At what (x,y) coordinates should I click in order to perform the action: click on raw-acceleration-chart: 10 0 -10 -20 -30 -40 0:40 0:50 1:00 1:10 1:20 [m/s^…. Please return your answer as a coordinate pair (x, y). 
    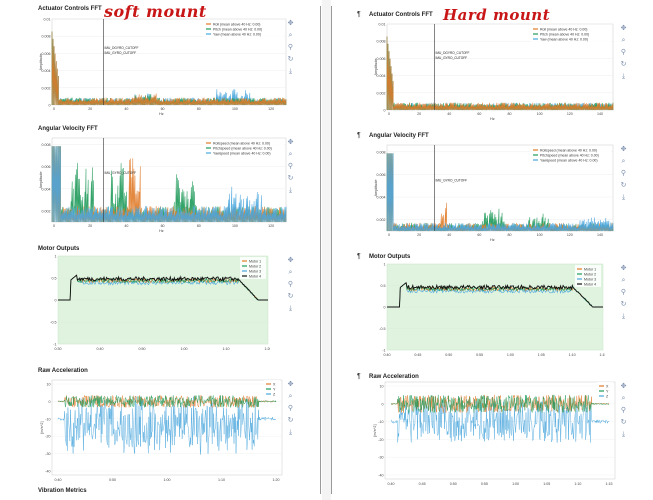
    Looking at the image, I should click on (161, 430).